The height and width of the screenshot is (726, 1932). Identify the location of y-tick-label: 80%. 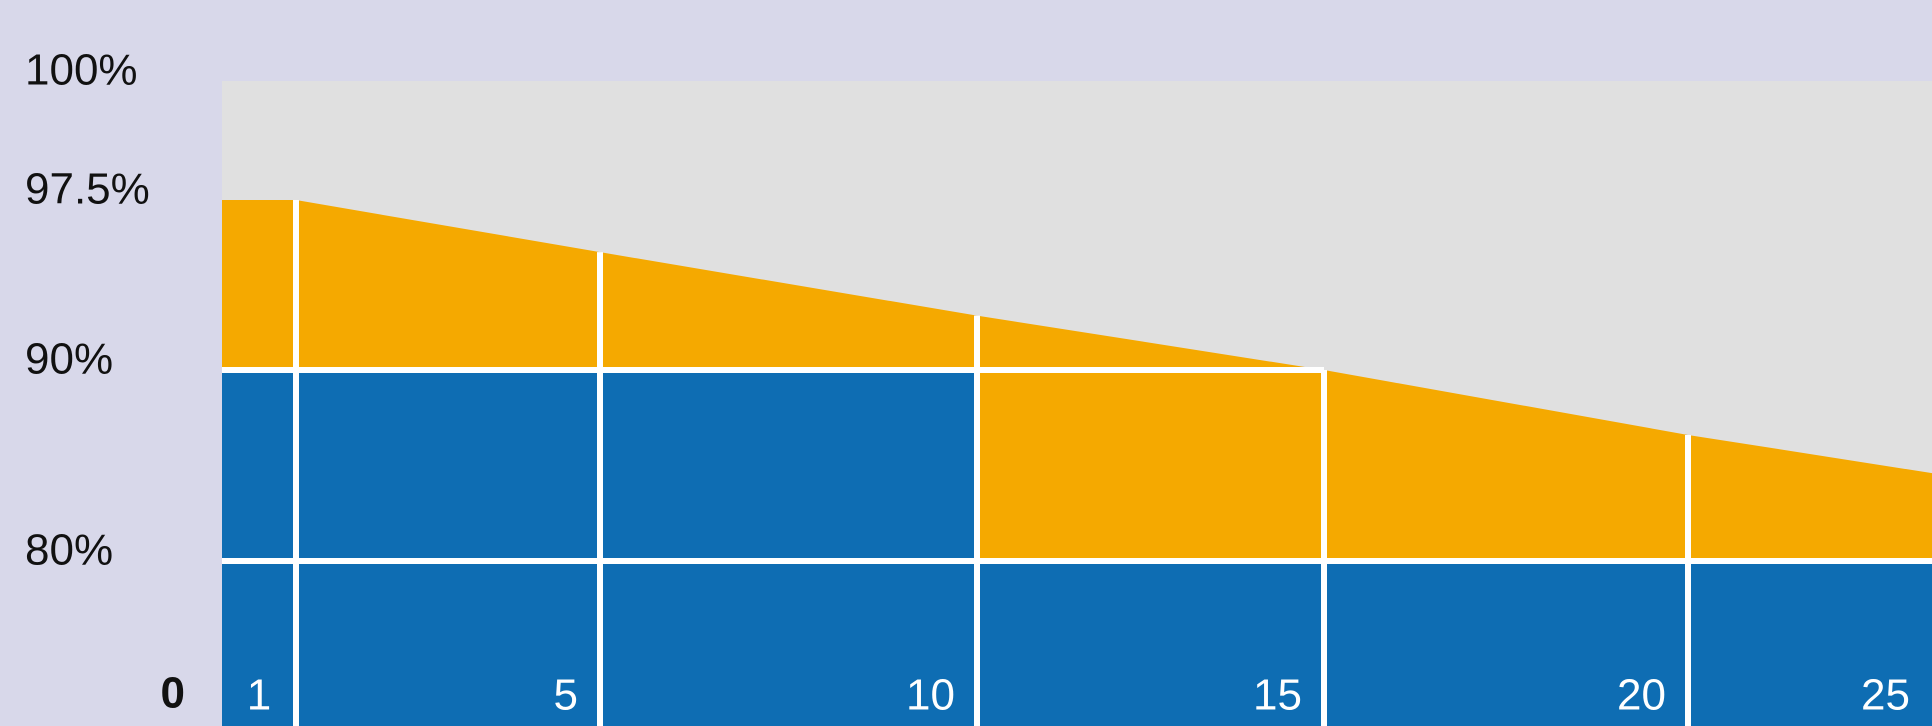
(69, 550).